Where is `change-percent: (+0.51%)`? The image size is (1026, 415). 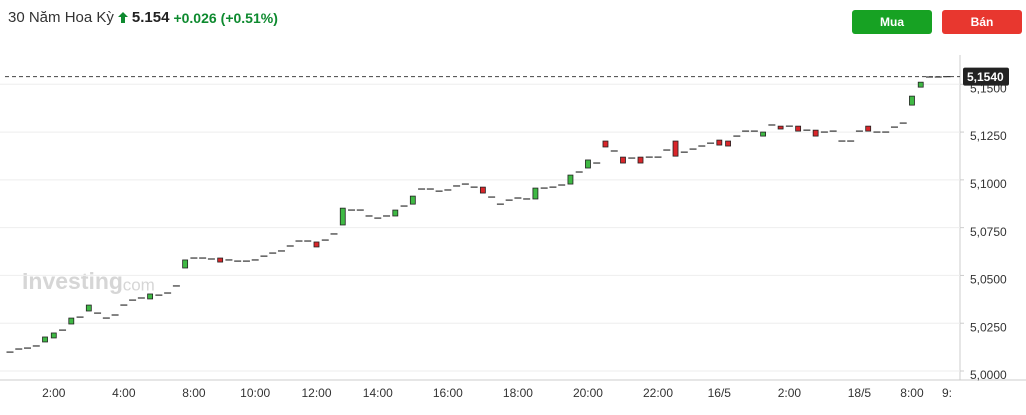 change-percent: (+0.51%) is located at coordinates (249, 17).